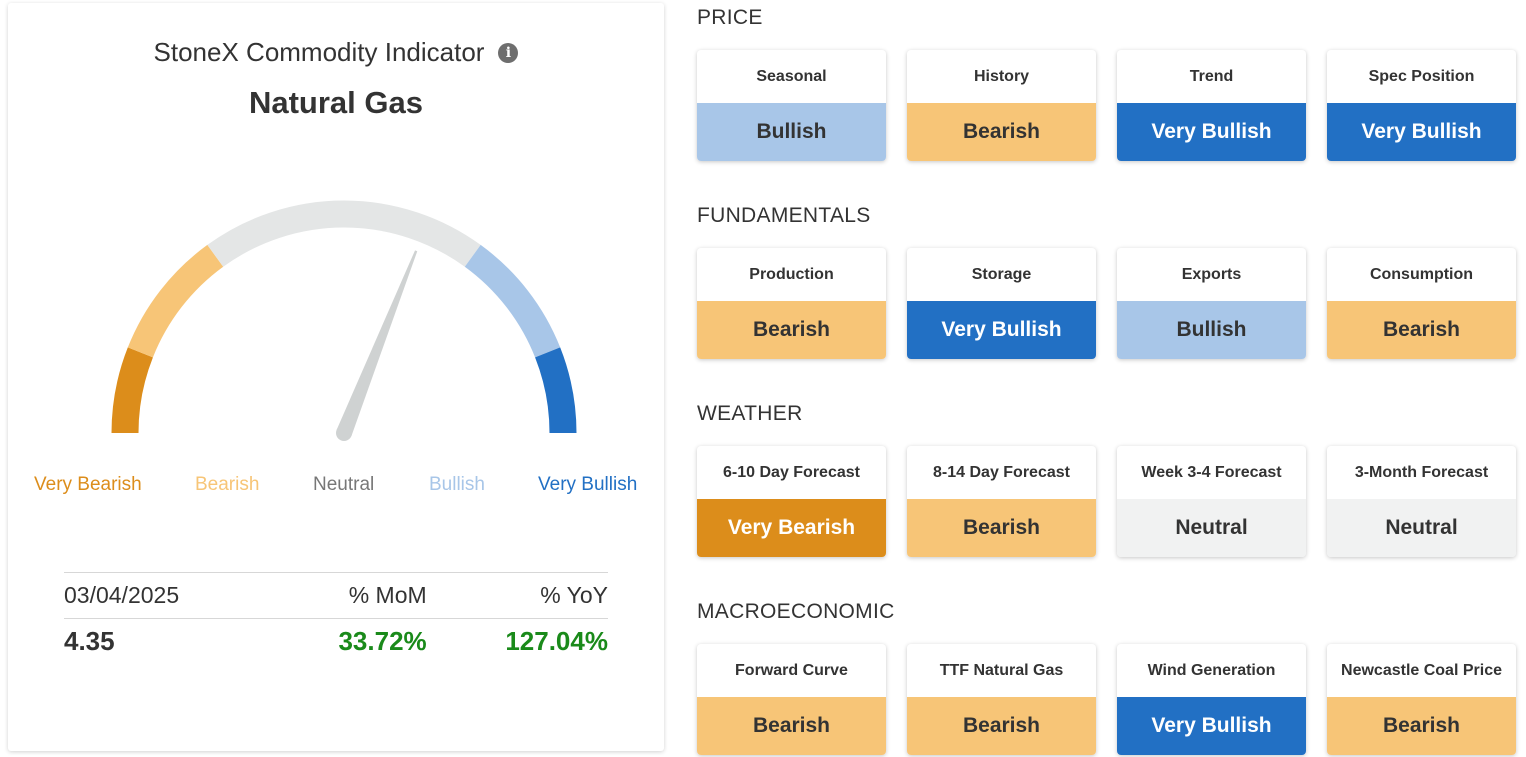 This screenshot has height=757, width=1526. What do you see at coordinates (132, 390) in the screenshot?
I see `gauge-segment-very-bearish` at bounding box center [132, 390].